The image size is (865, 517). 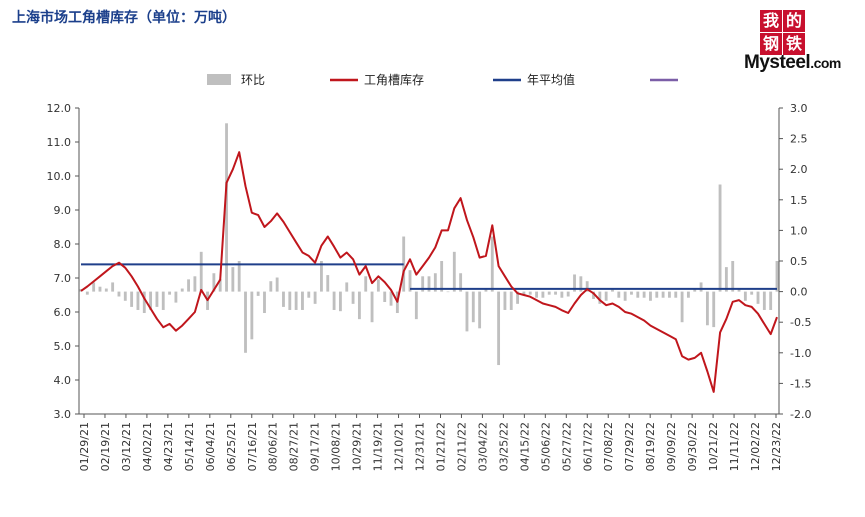 What do you see at coordinates (210, 446) in the screenshot?
I see `x-tick-label: 06/04/21` at bounding box center [210, 446].